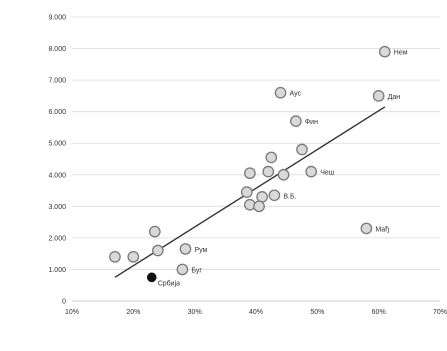 The image size is (447, 351). What do you see at coordinates (169, 283) in the screenshot?
I see `point-label: Србија` at bounding box center [169, 283].